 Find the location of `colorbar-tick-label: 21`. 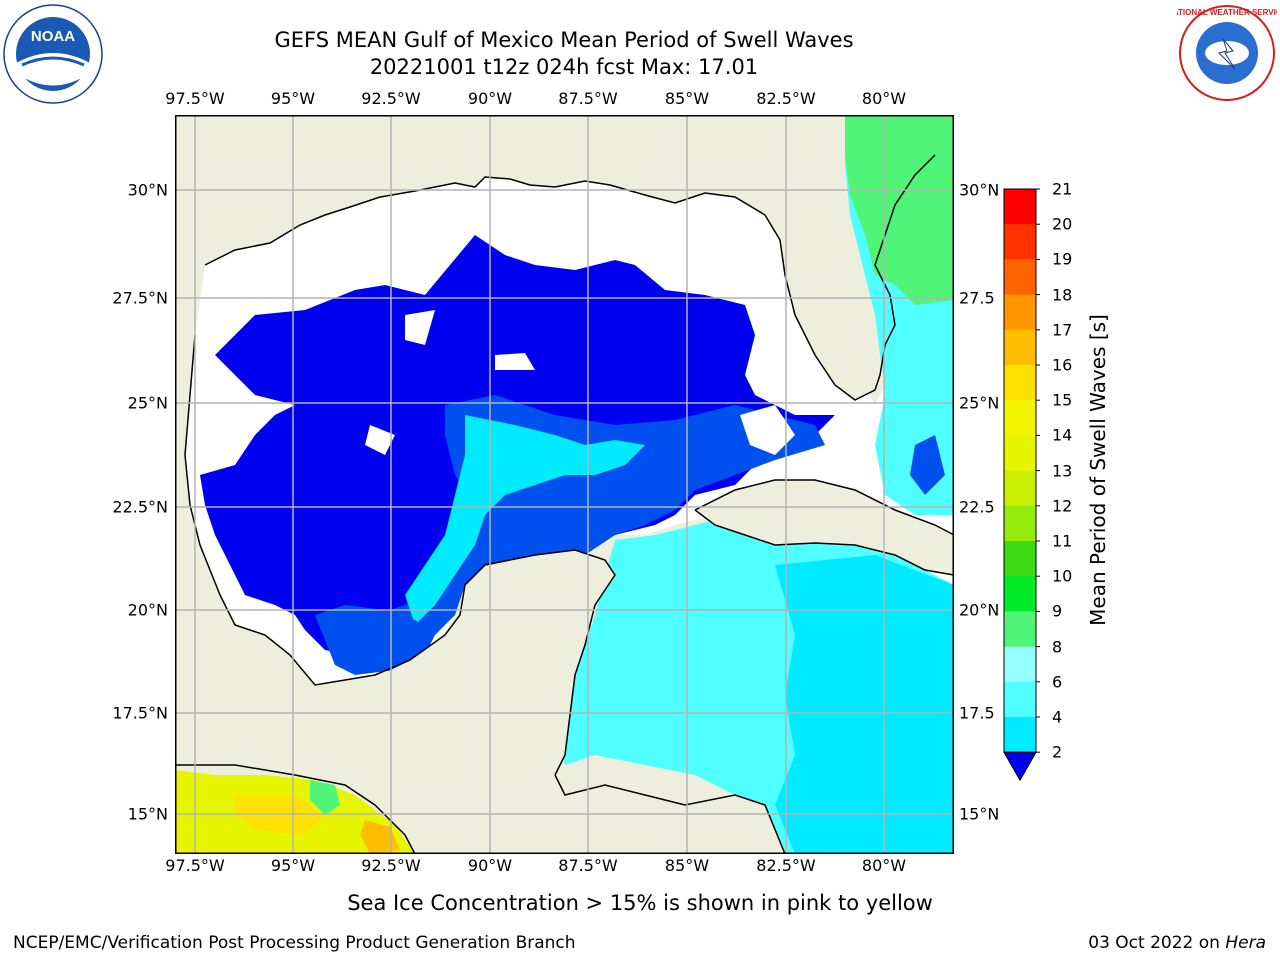

colorbar-tick-label: 21 is located at coordinates (1062, 189).